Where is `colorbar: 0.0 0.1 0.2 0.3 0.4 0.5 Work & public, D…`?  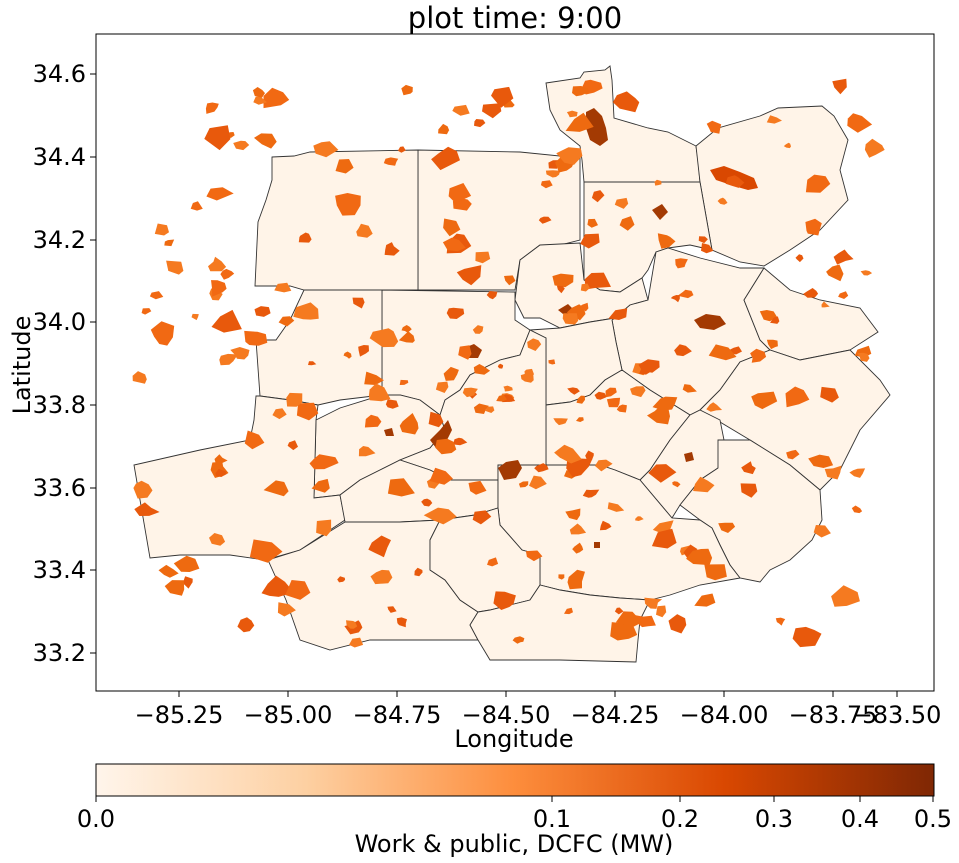 colorbar: 0.0 0.1 0.2 0.3 0.4 0.5 Work & public, D… is located at coordinates (514, 810).